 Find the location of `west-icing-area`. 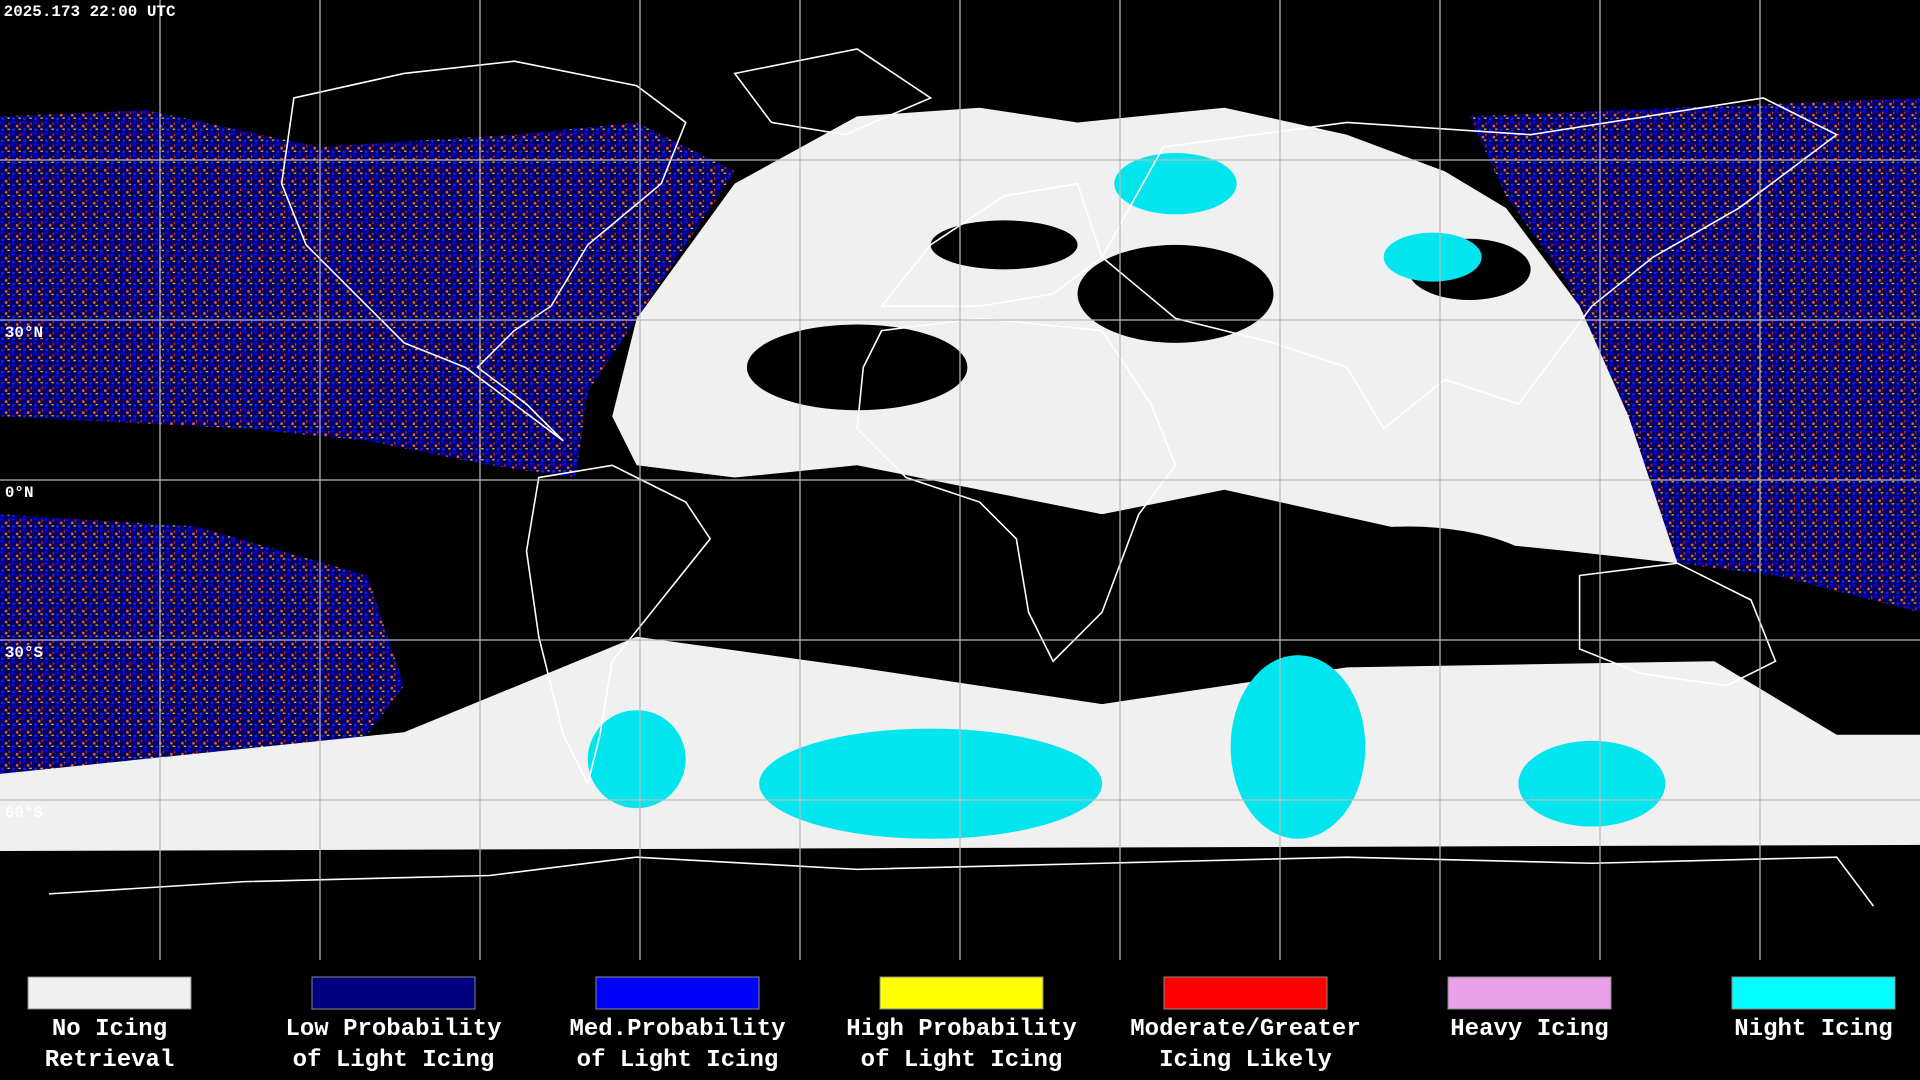

west-icing-area is located at coordinates (367, 294).